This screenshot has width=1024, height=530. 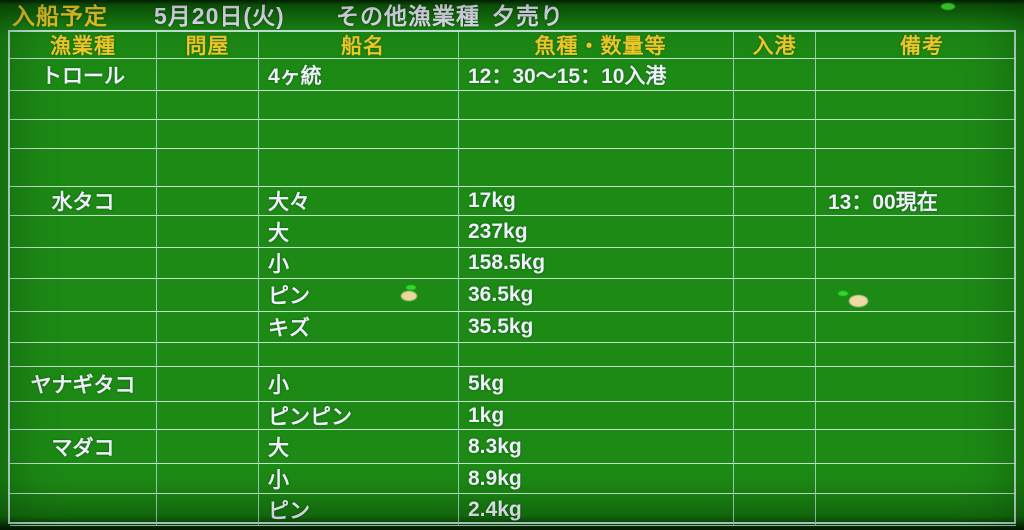 I want to click on table-cell: ヤナギタコ, so click(x=83, y=384).